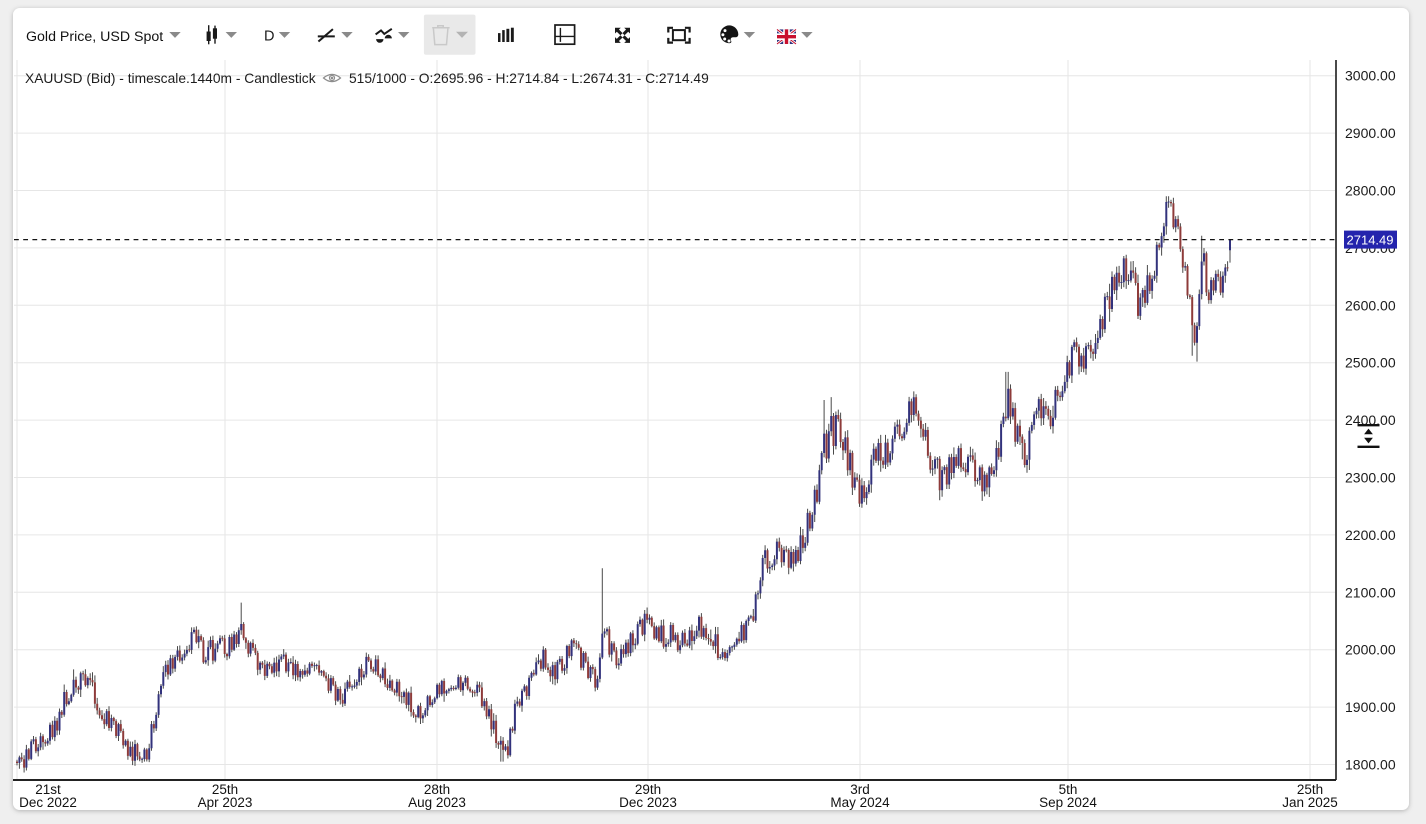 The image size is (1426, 824). I want to click on svg-text: 29th, so click(648, 789).